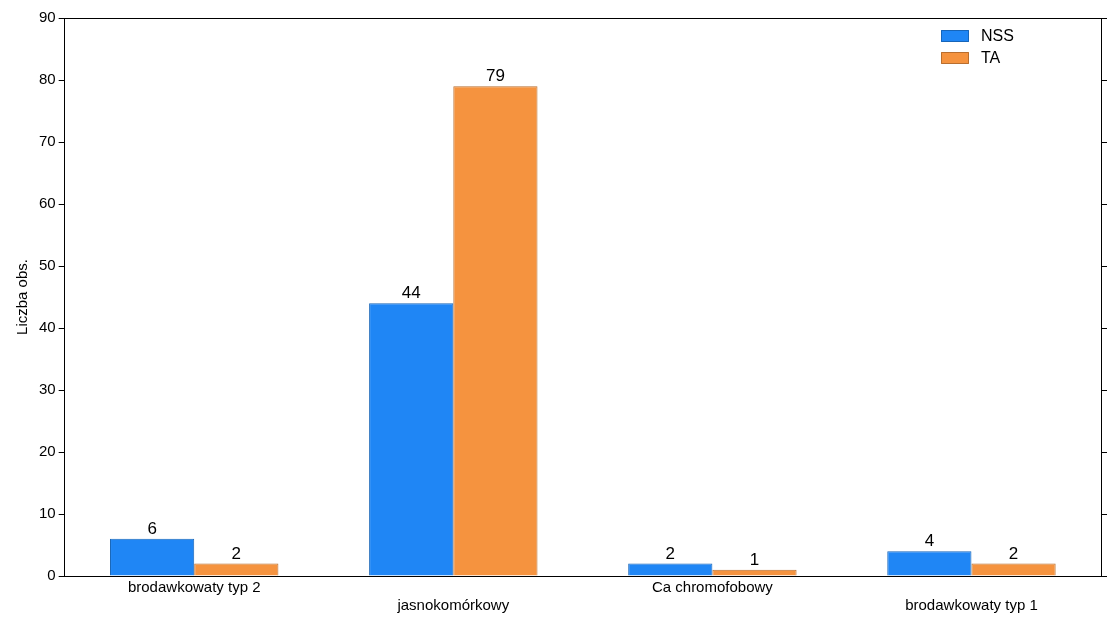  I want to click on y-tick-label: 90, so click(47, 17).